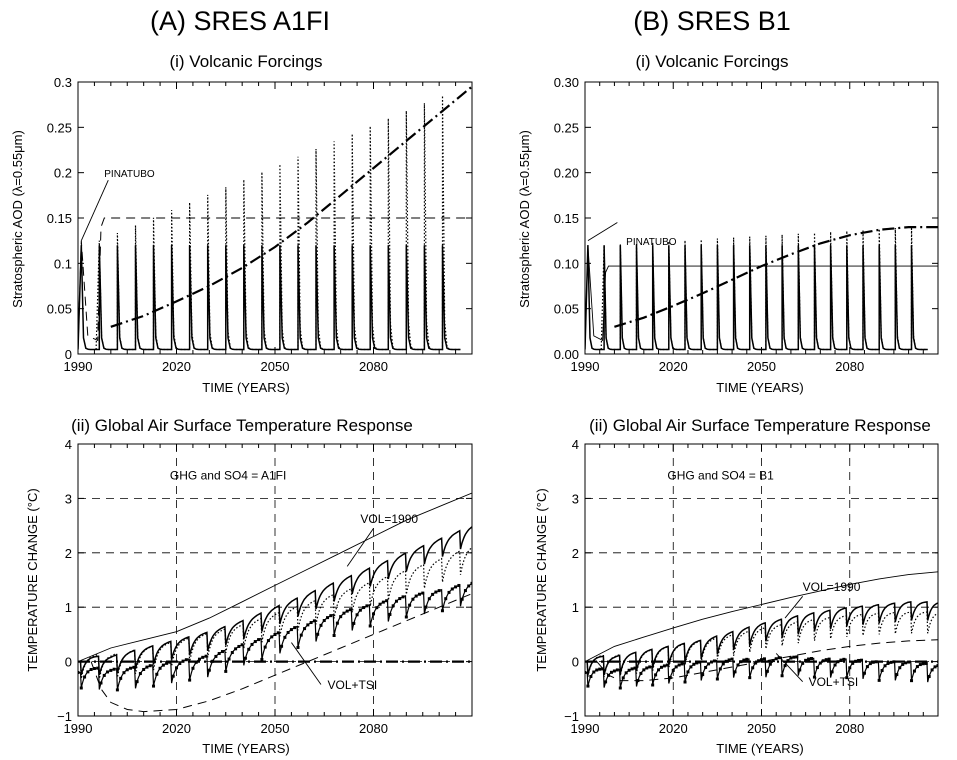 This screenshot has width=957, height=760. Describe the element at coordinates (63, 82) in the screenshot. I see `y-tick-label: 0.3` at that location.